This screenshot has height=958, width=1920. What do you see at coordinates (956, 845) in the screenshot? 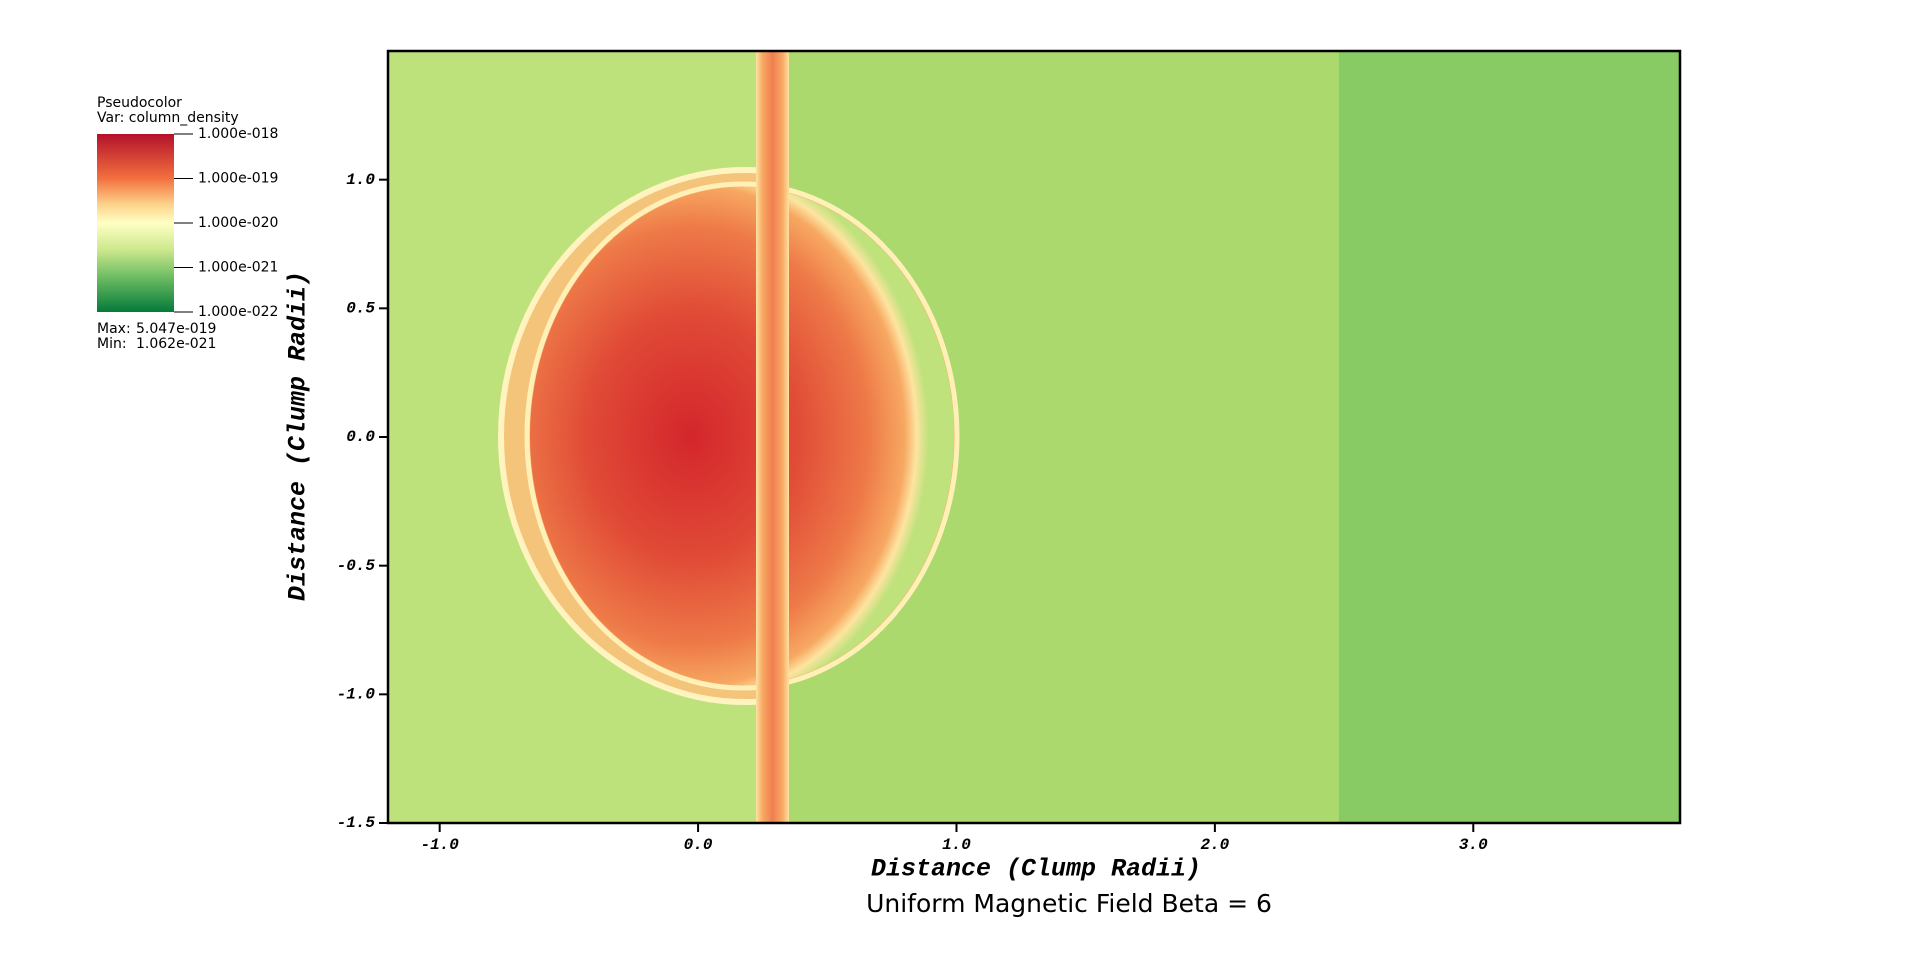
I see `x-tick-label: 1.0` at bounding box center [956, 845].